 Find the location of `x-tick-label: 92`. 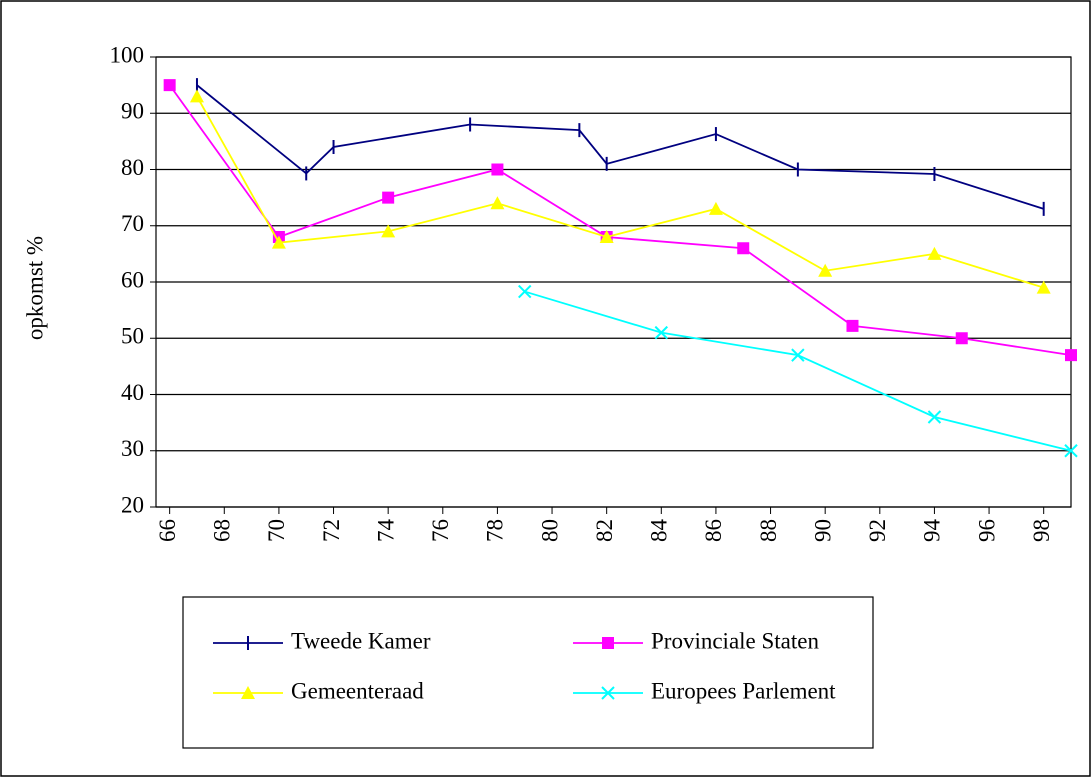

x-tick-label: 92 is located at coordinates (877, 530).